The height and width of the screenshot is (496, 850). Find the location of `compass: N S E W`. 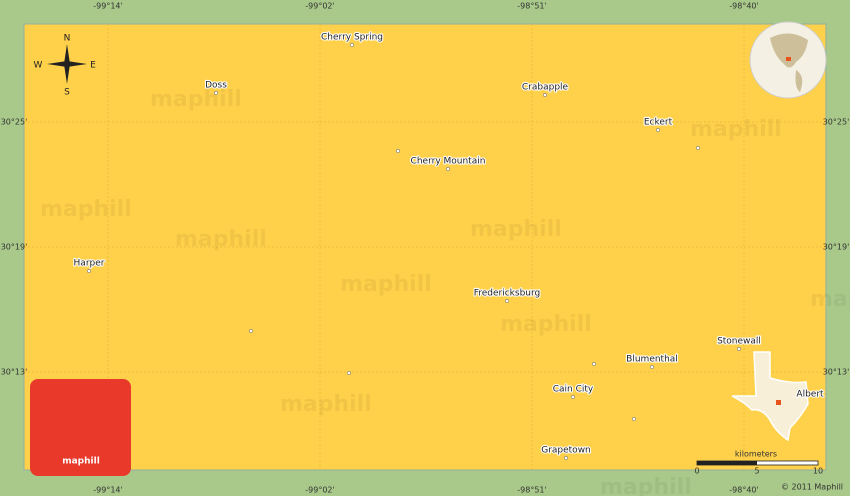

compass: N S E W is located at coordinates (65, 66).